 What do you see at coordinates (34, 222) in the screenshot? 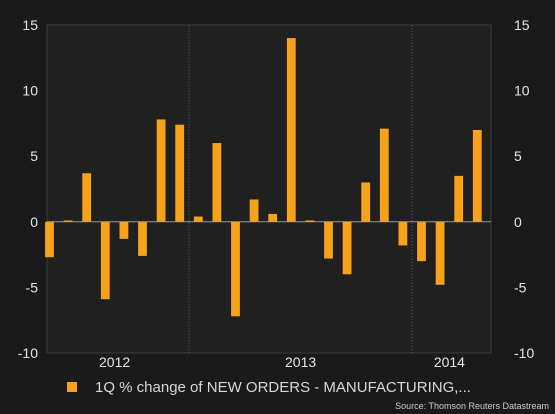
I see `y-tick-left-3: 0` at bounding box center [34, 222].